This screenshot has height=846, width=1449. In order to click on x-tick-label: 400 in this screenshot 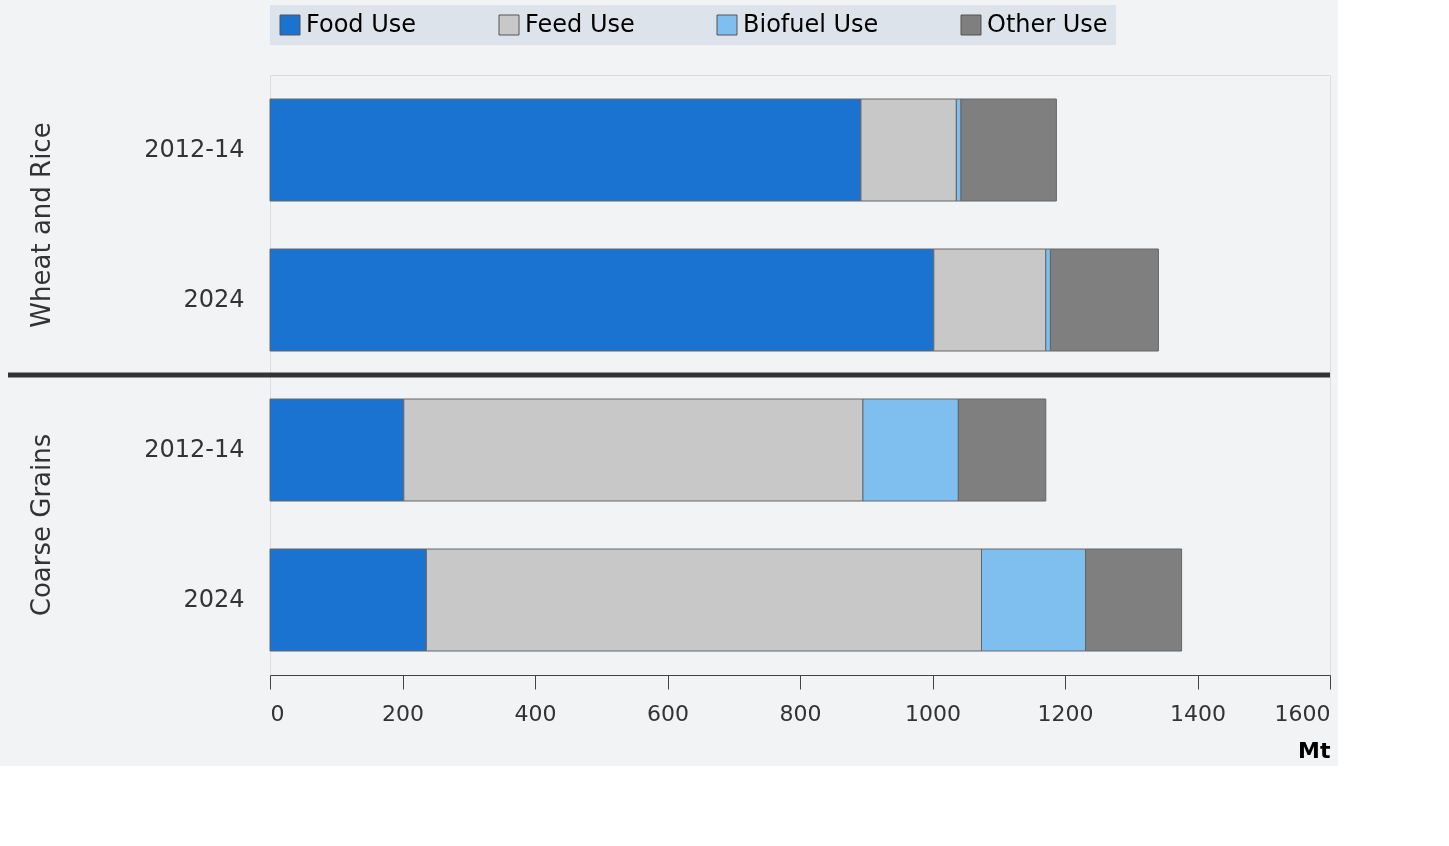, I will do `click(535, 713)`.